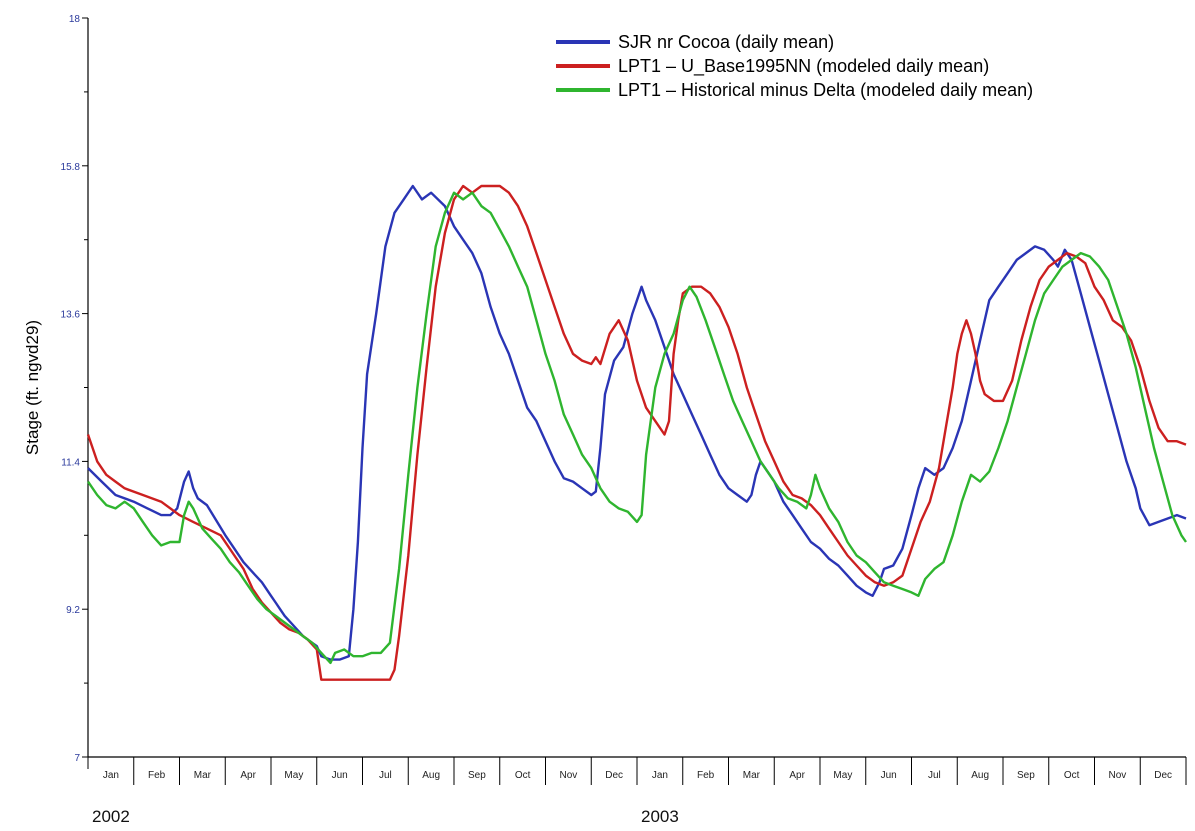  Describe the element at coordinates (111, 816) in the screenshot. I see `year-label: 2002` at that location.